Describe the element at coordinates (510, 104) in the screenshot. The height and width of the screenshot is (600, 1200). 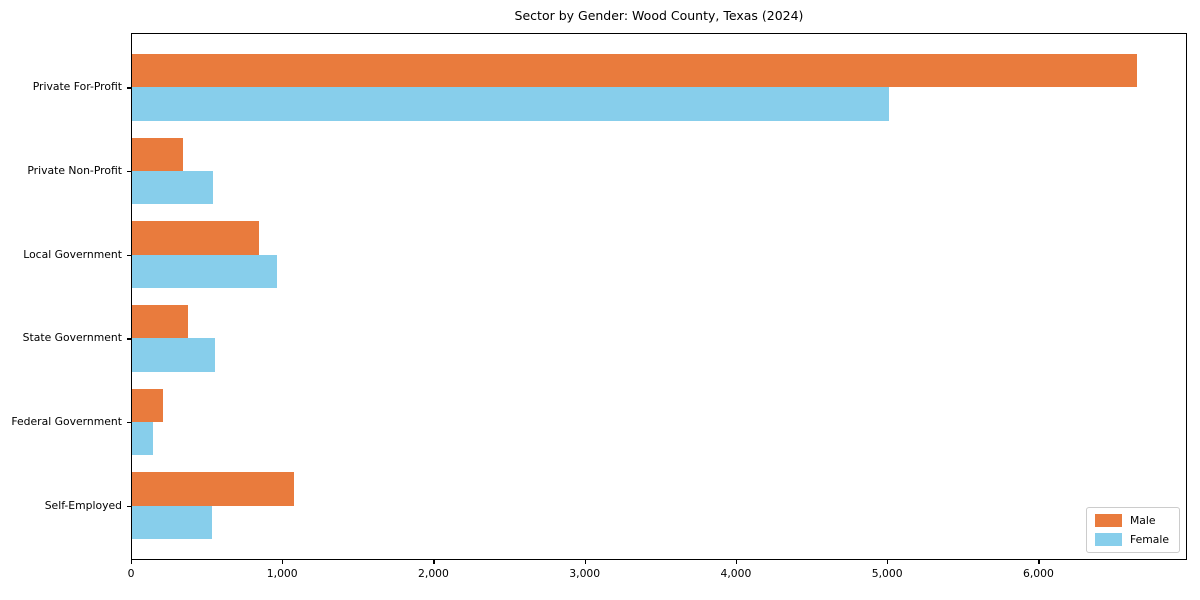
I see `bar-female-private-for-profit` at that location.